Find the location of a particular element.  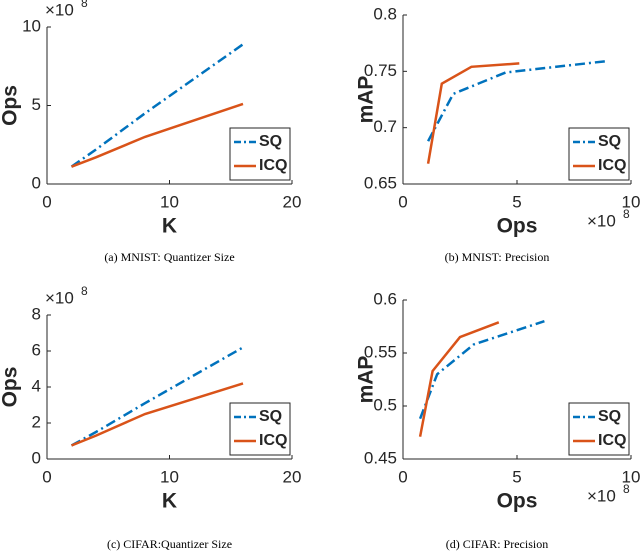

y-tick-label: 0.5 is located at coordinates (385, 404).